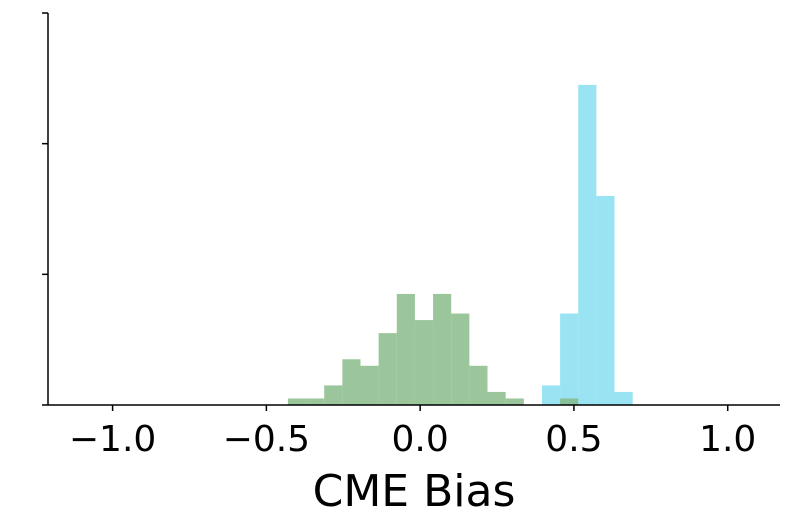 This screenshot has height=527, width=794. What do you see at coordinates (112, 439) in the screenshot?
I see `x-tick-label: −1.0` at bounding box center [112, 439].